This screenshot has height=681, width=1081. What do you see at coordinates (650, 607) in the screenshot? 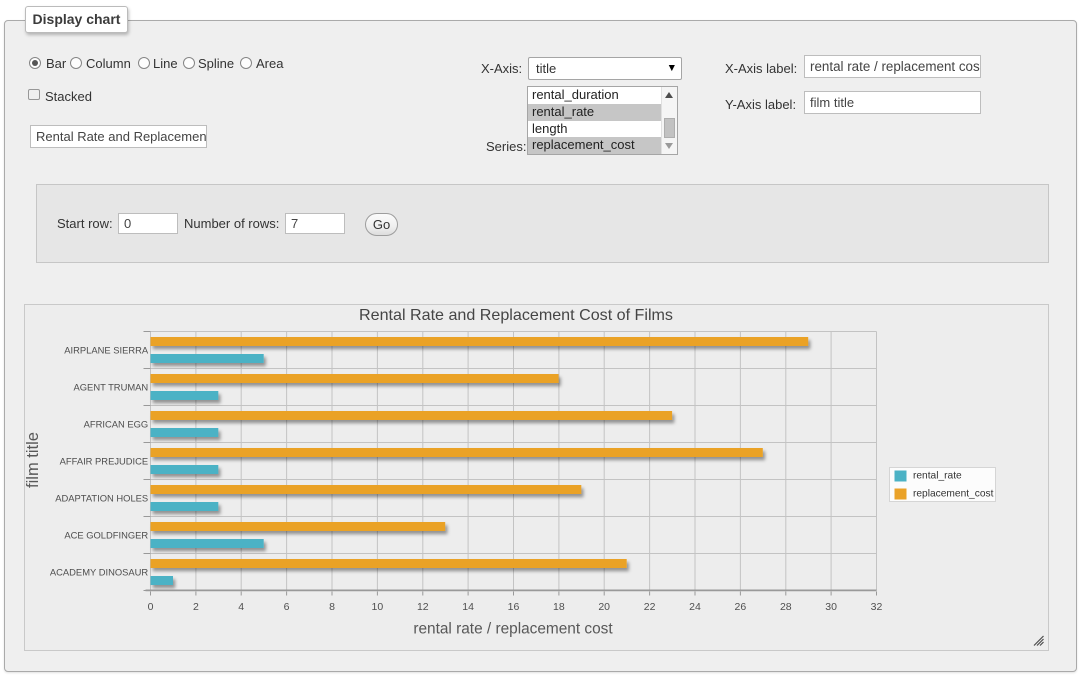
I see `svg-text: 22` at bounding box center [650, 607].